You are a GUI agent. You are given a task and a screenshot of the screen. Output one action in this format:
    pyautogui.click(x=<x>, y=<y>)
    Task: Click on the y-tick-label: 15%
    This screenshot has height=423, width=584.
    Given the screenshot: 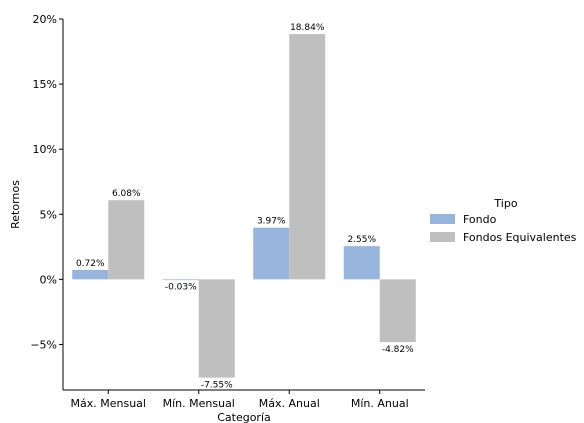 What is the action you would take?
    pyautogui.click(x=45, y=84)
    